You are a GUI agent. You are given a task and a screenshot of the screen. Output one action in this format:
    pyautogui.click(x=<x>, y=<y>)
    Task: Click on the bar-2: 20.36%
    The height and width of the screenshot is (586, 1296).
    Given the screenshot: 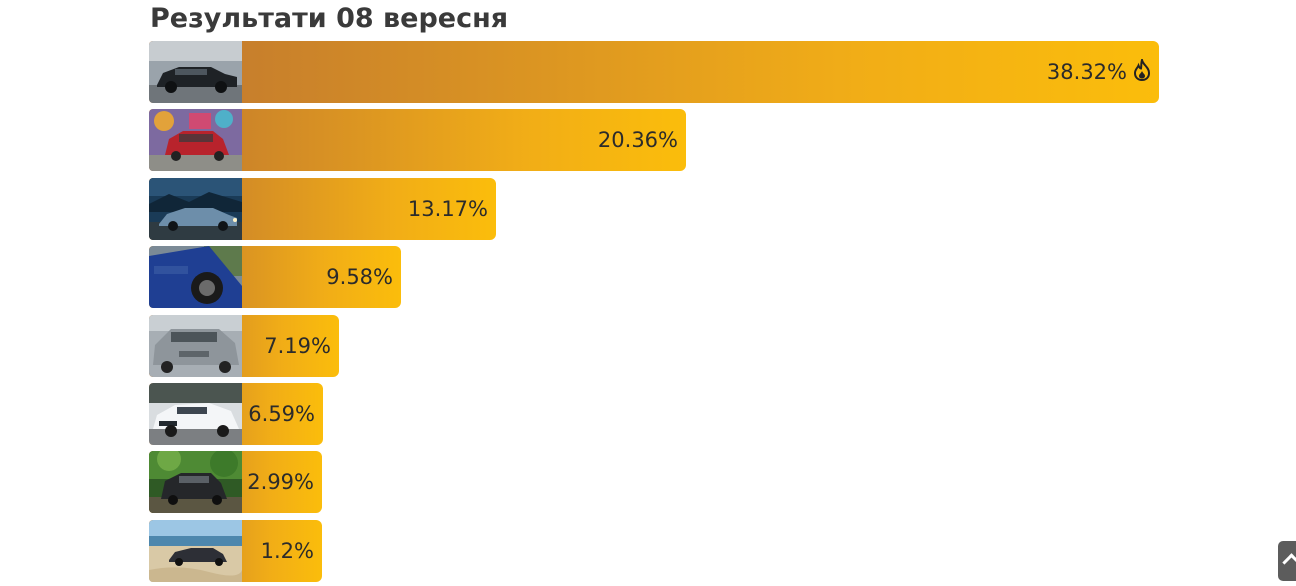 What is the action you would take?
    pyautogui.click(x=417, y=140)
    